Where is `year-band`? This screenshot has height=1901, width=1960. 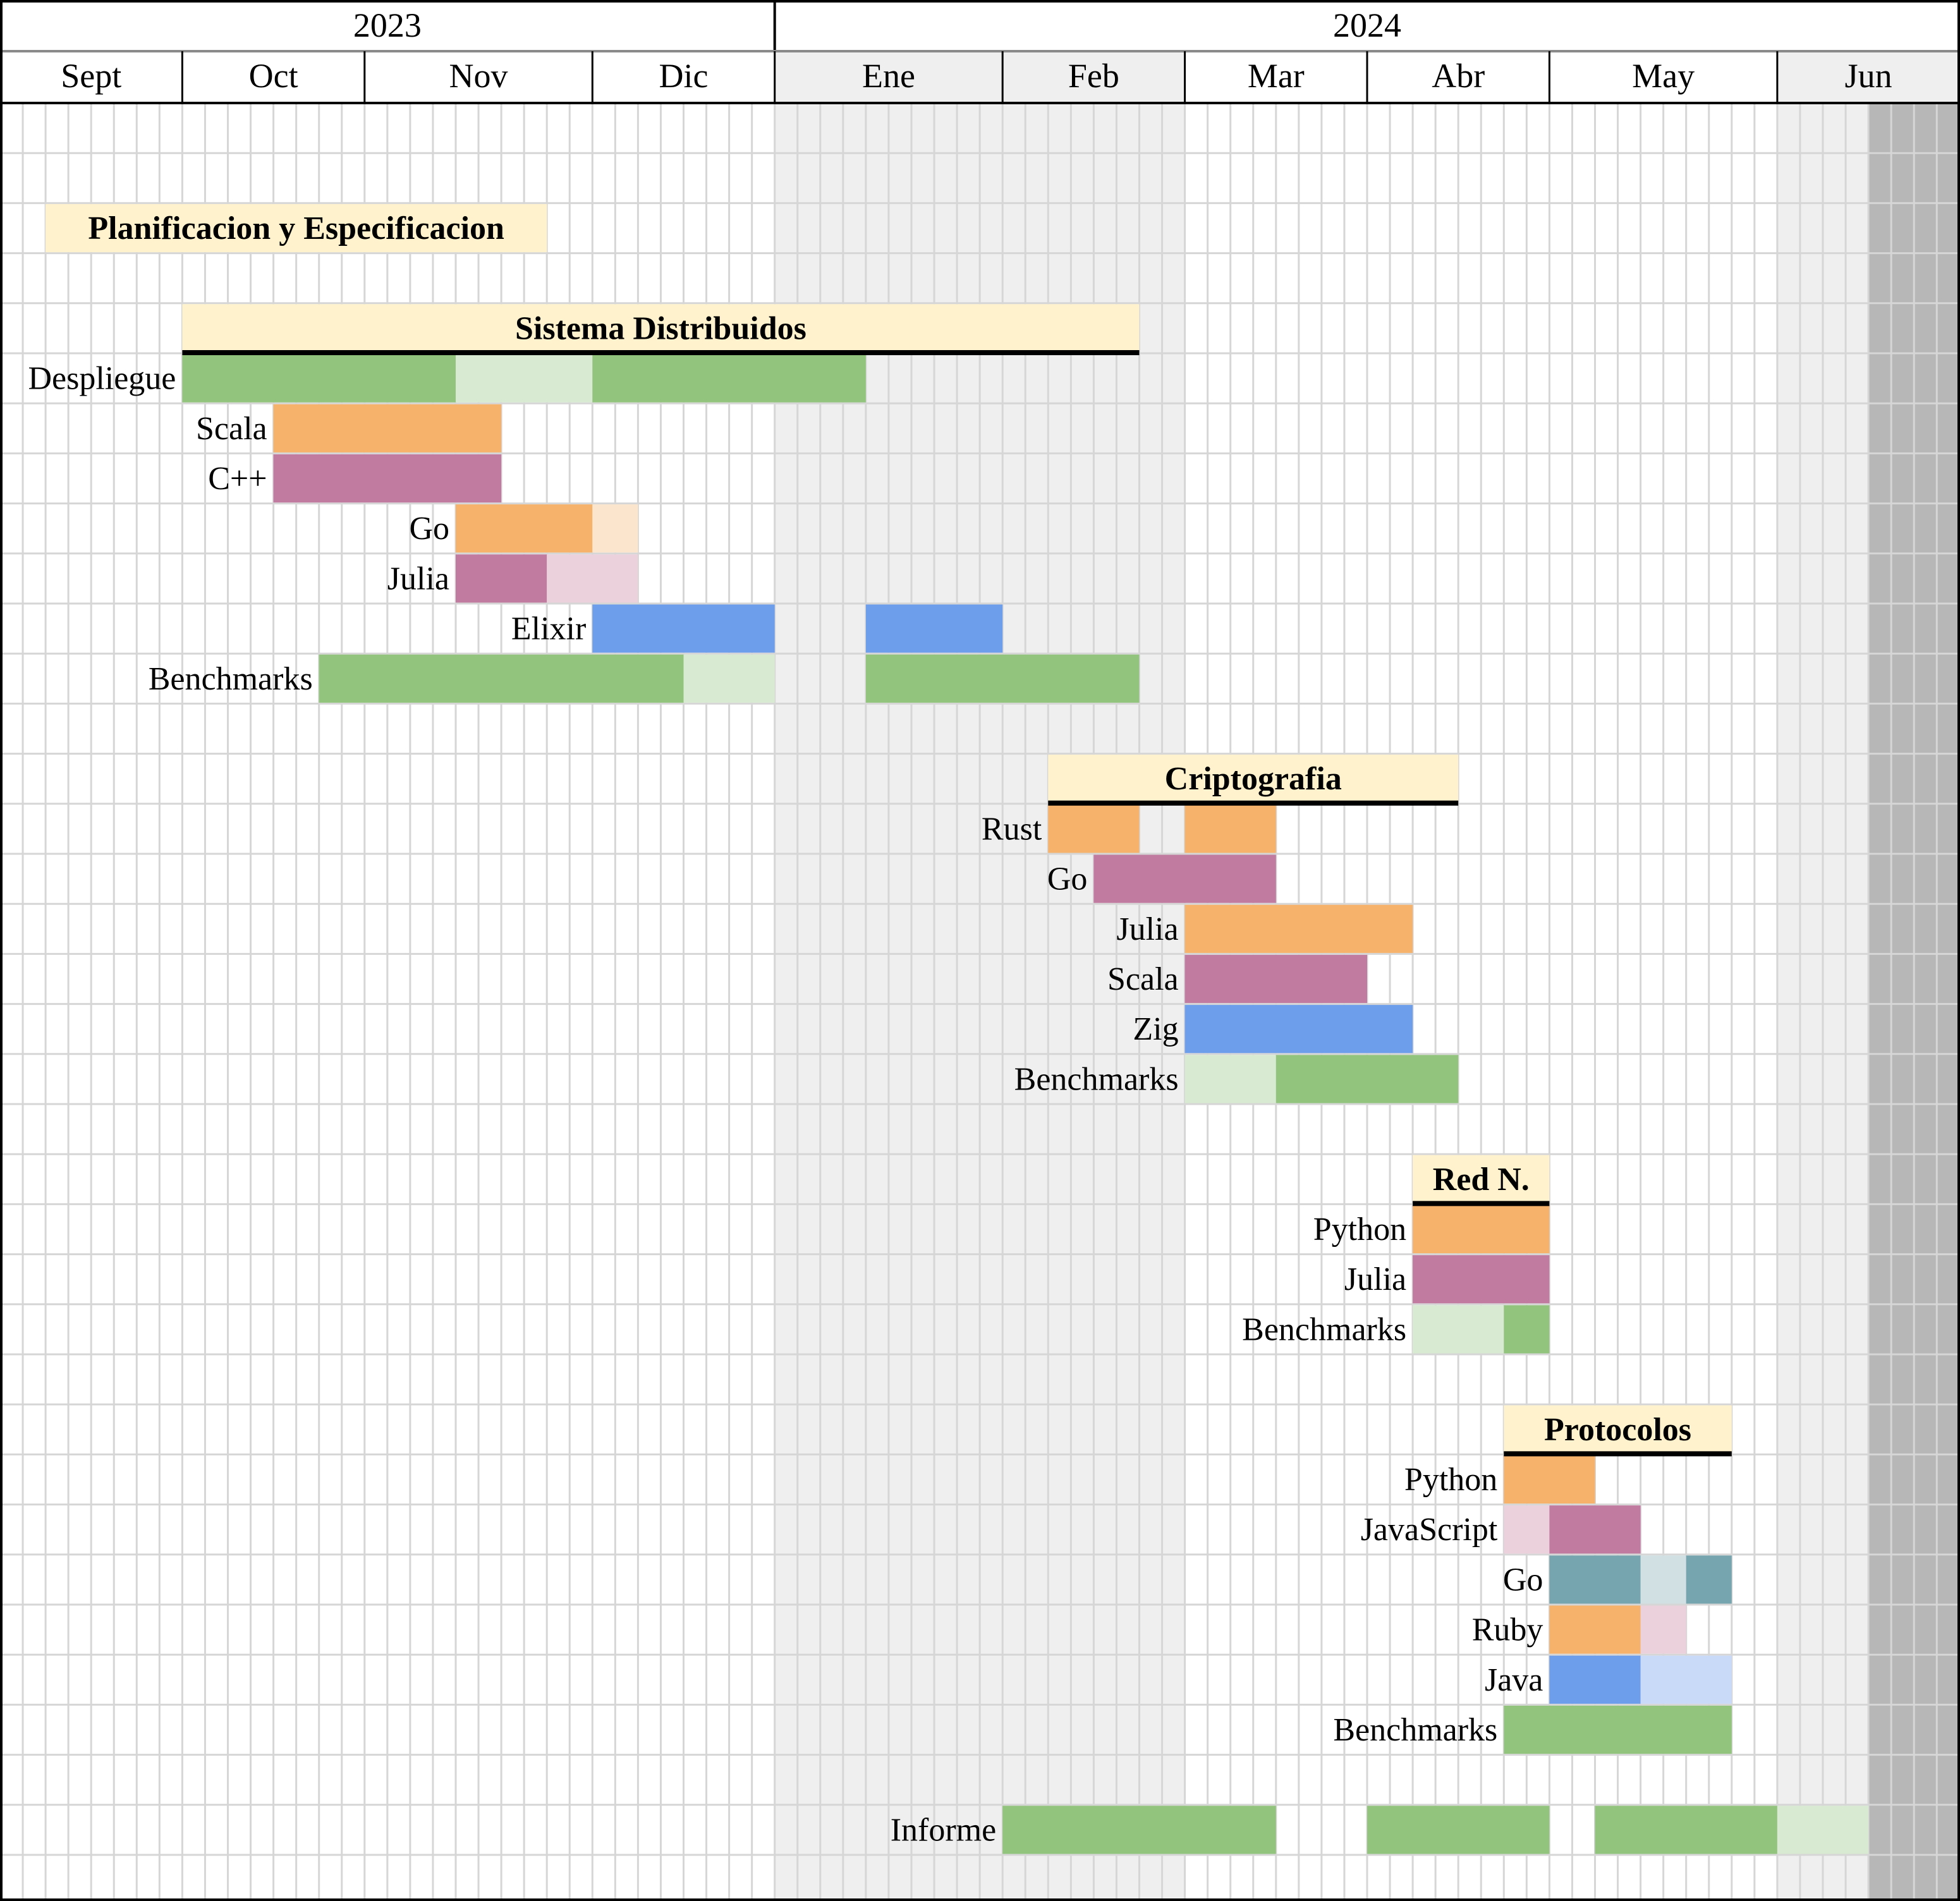 year-band is located at coordinates (980, 26).